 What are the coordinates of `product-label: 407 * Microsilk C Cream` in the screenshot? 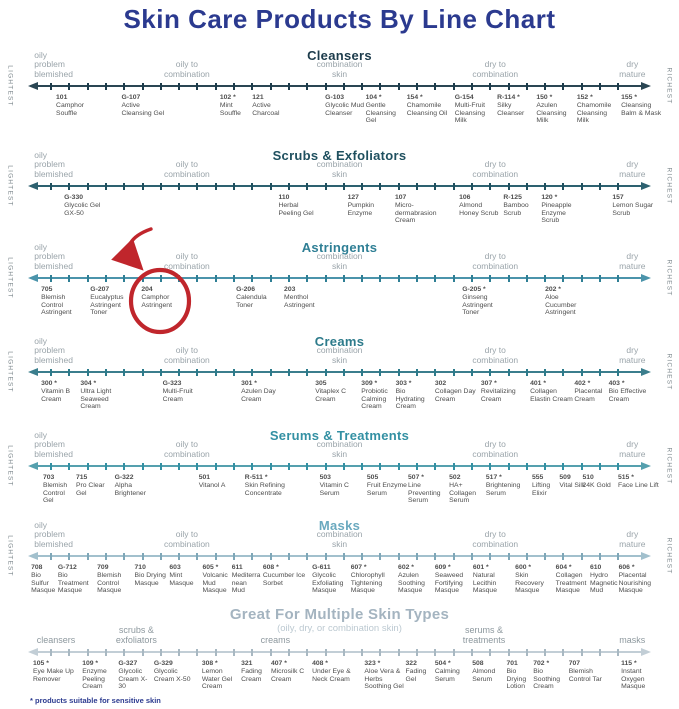 It's located at (291, 671).